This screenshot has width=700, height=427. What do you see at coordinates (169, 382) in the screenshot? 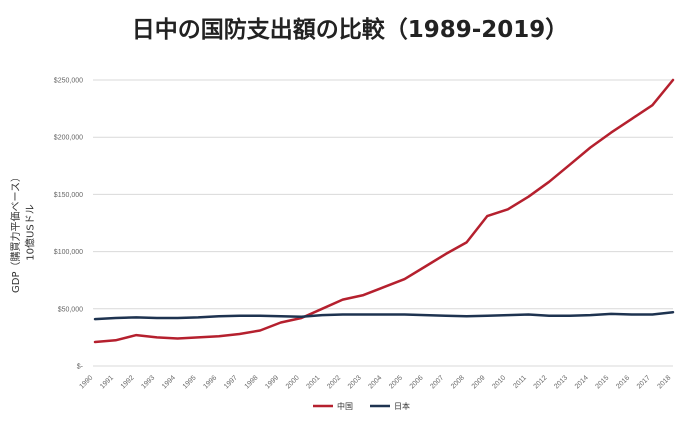
I see `x-tick-label: 1994` at bounding box center [169, 382].